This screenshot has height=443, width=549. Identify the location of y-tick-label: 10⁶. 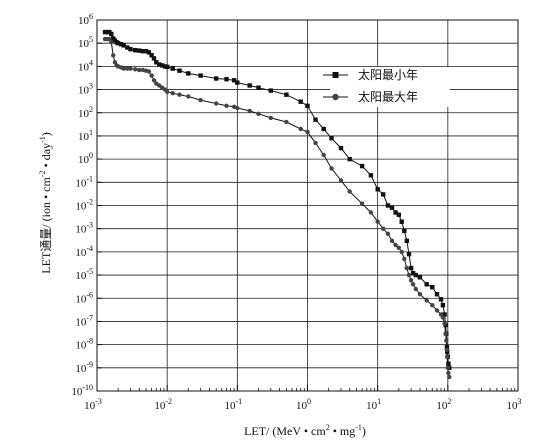
(85, 19).